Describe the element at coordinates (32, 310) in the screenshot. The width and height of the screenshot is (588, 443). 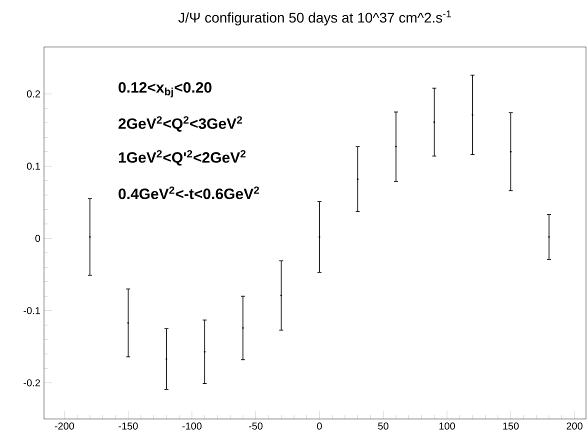
I see `y-tick-label: -0.1` at that location.